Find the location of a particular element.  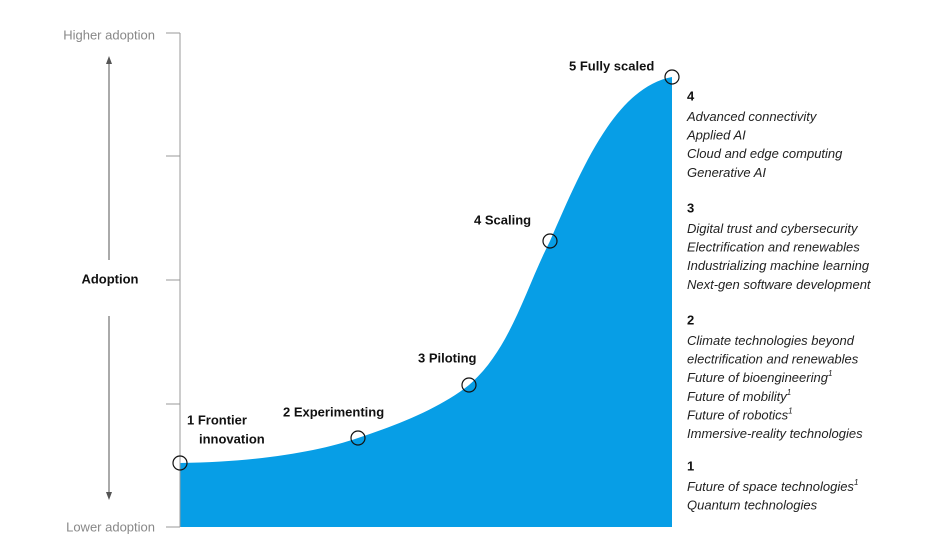

stage-label: 2 Experimenting is located at coordinates (333, 411).